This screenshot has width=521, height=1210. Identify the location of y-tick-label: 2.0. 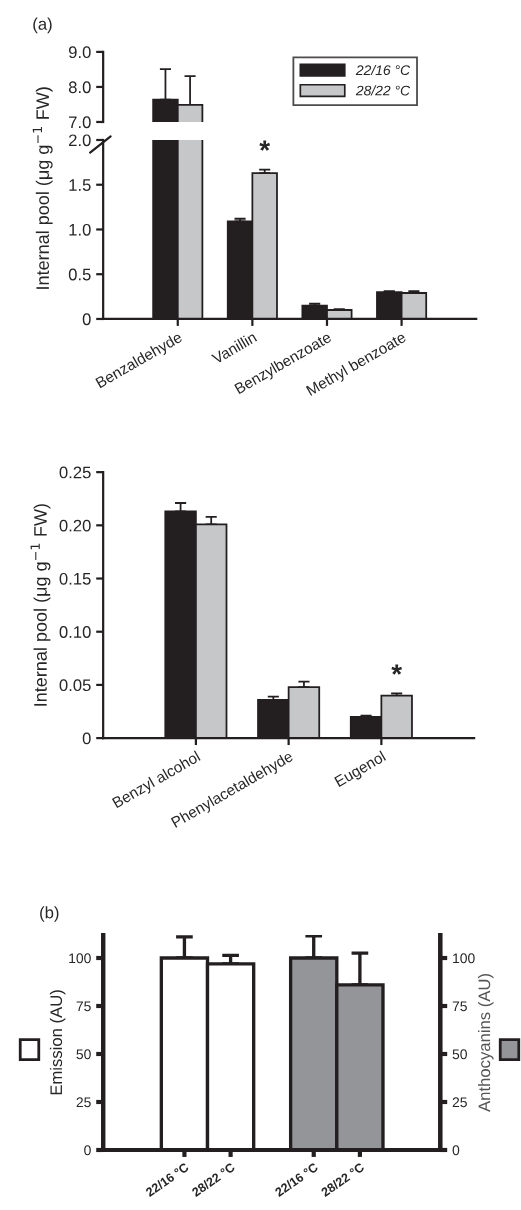
(80, 140).